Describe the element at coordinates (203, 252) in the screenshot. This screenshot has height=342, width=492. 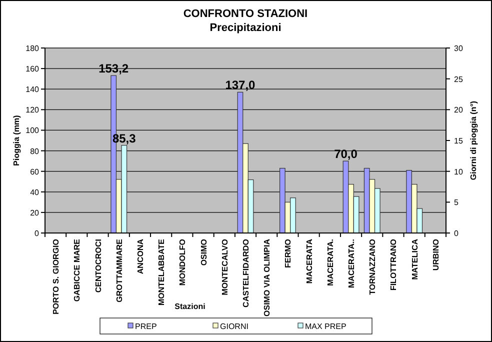
I see `x-tick-label: OSIMO` at that location.